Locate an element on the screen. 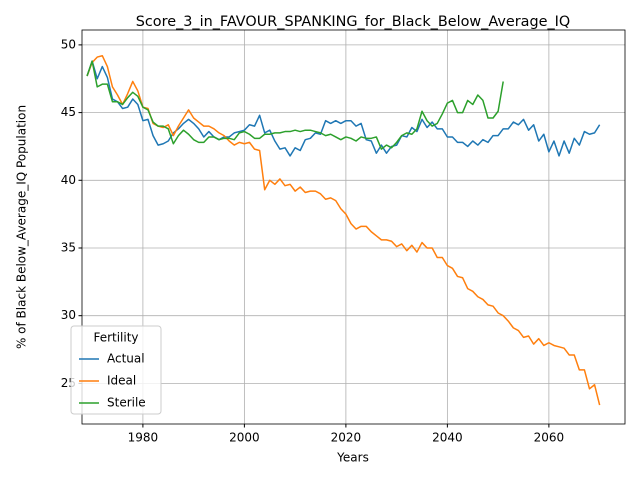 Image resolution: width=640 pixels, height=480 pixels. legend-title: Fertility is located at coordinates (115, 338).